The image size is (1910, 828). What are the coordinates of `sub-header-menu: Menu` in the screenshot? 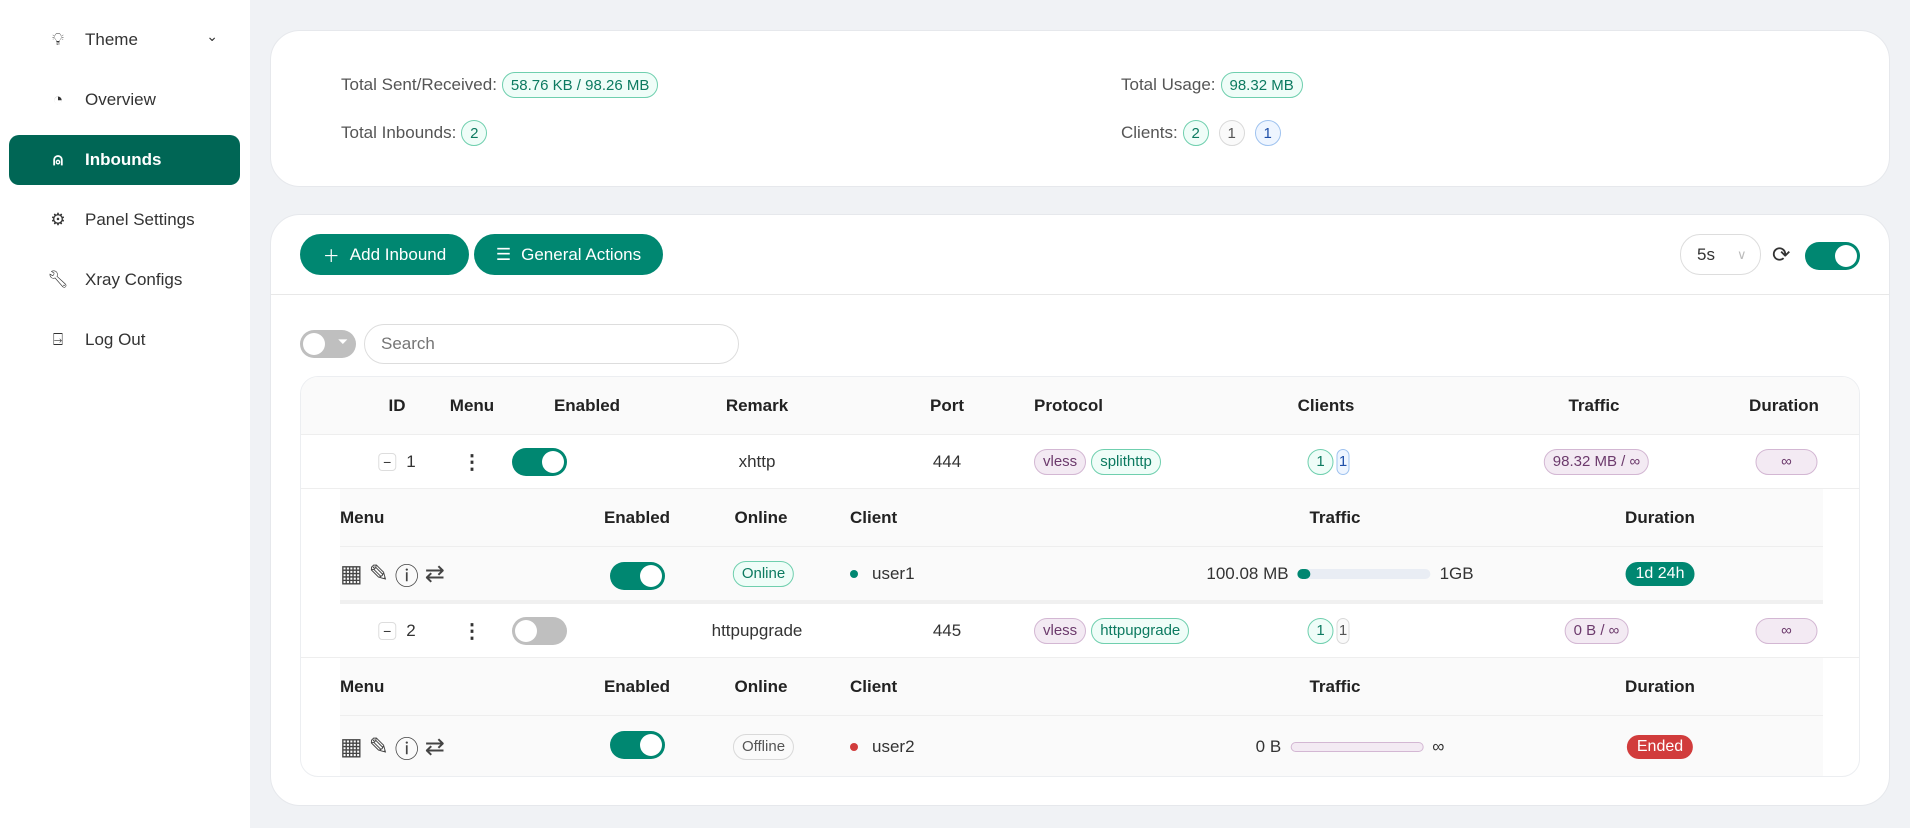 It's located at (362, 517).